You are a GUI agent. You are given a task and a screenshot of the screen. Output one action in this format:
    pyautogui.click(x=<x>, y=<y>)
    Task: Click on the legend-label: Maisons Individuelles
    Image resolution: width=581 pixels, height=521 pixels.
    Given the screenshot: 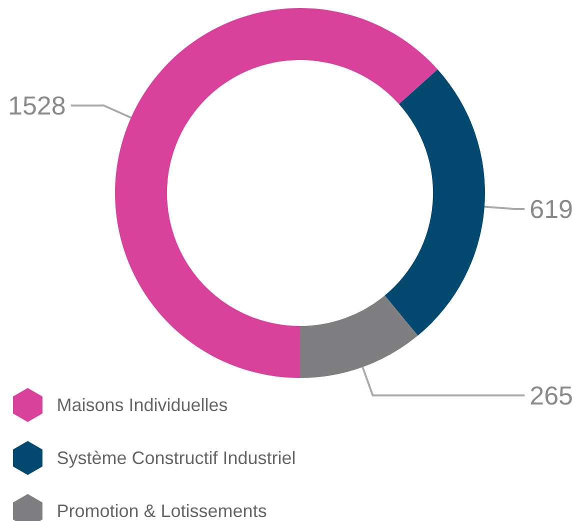 What is the action you would take?
    pyautogui.click(x=142, y=405)
    